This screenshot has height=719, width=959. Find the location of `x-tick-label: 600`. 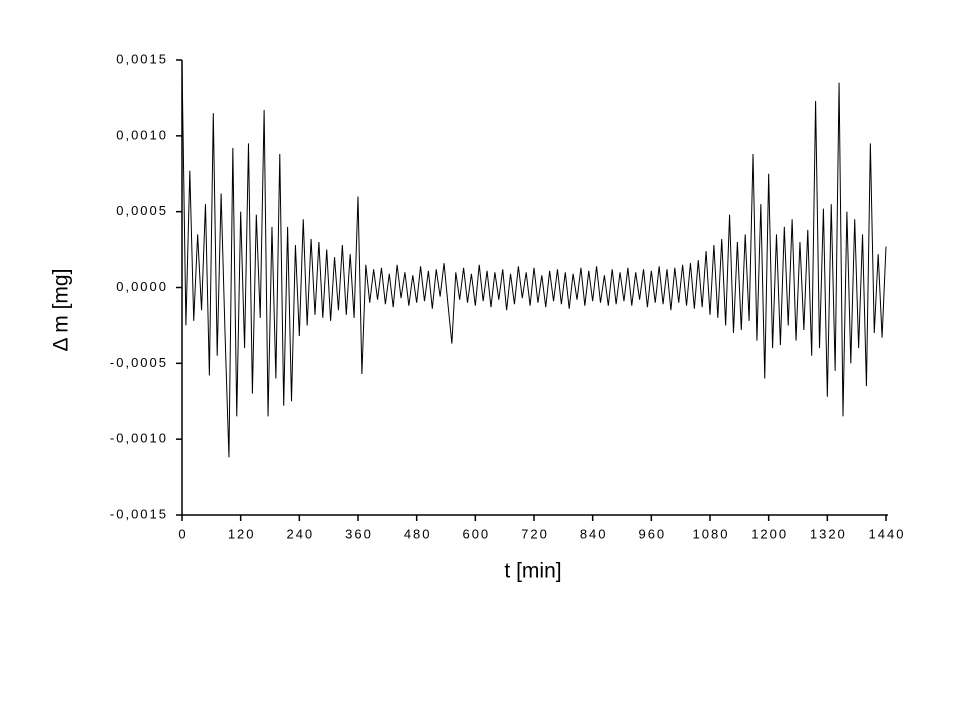

x-tick-label: 600 is located at coordinates (476, 533).